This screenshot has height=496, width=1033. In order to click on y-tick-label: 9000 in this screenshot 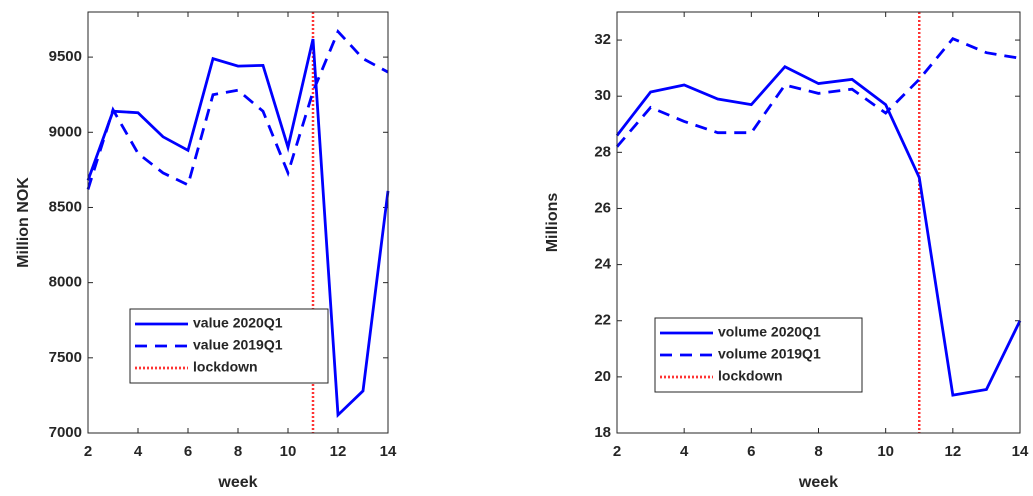, I will do `click(65, 131)`.